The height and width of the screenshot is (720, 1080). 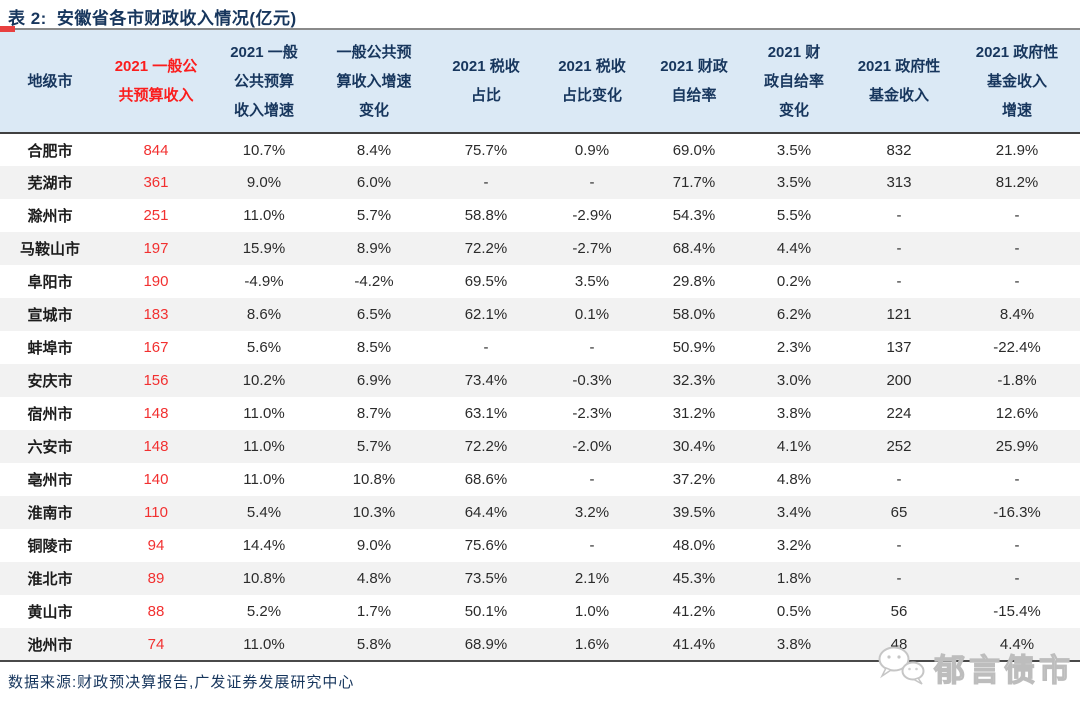 What do you see at coordinates (1017, 380) in the screenshot?
I see `value-cell: -1.8%` at bounding box center [1017, 380].